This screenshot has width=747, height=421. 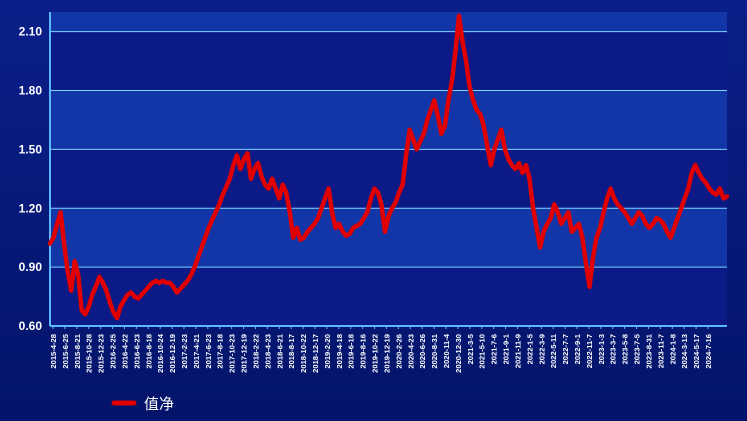 What do you see at coordinates (506, 348) in the screenshot?
I see `x-tick-label: 2021-9-1` at bounding box center [506, 348].